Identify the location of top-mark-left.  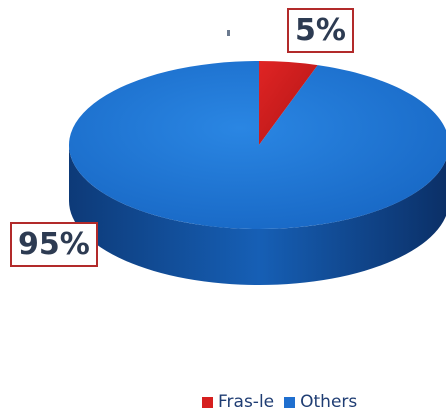
(228, 33).